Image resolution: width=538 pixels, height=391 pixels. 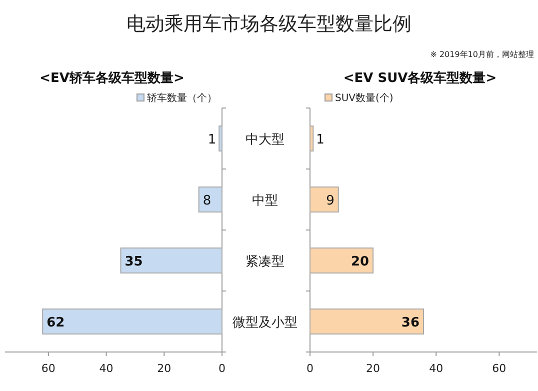 I want to click on data-label: 8, so click(x=207, y=201).